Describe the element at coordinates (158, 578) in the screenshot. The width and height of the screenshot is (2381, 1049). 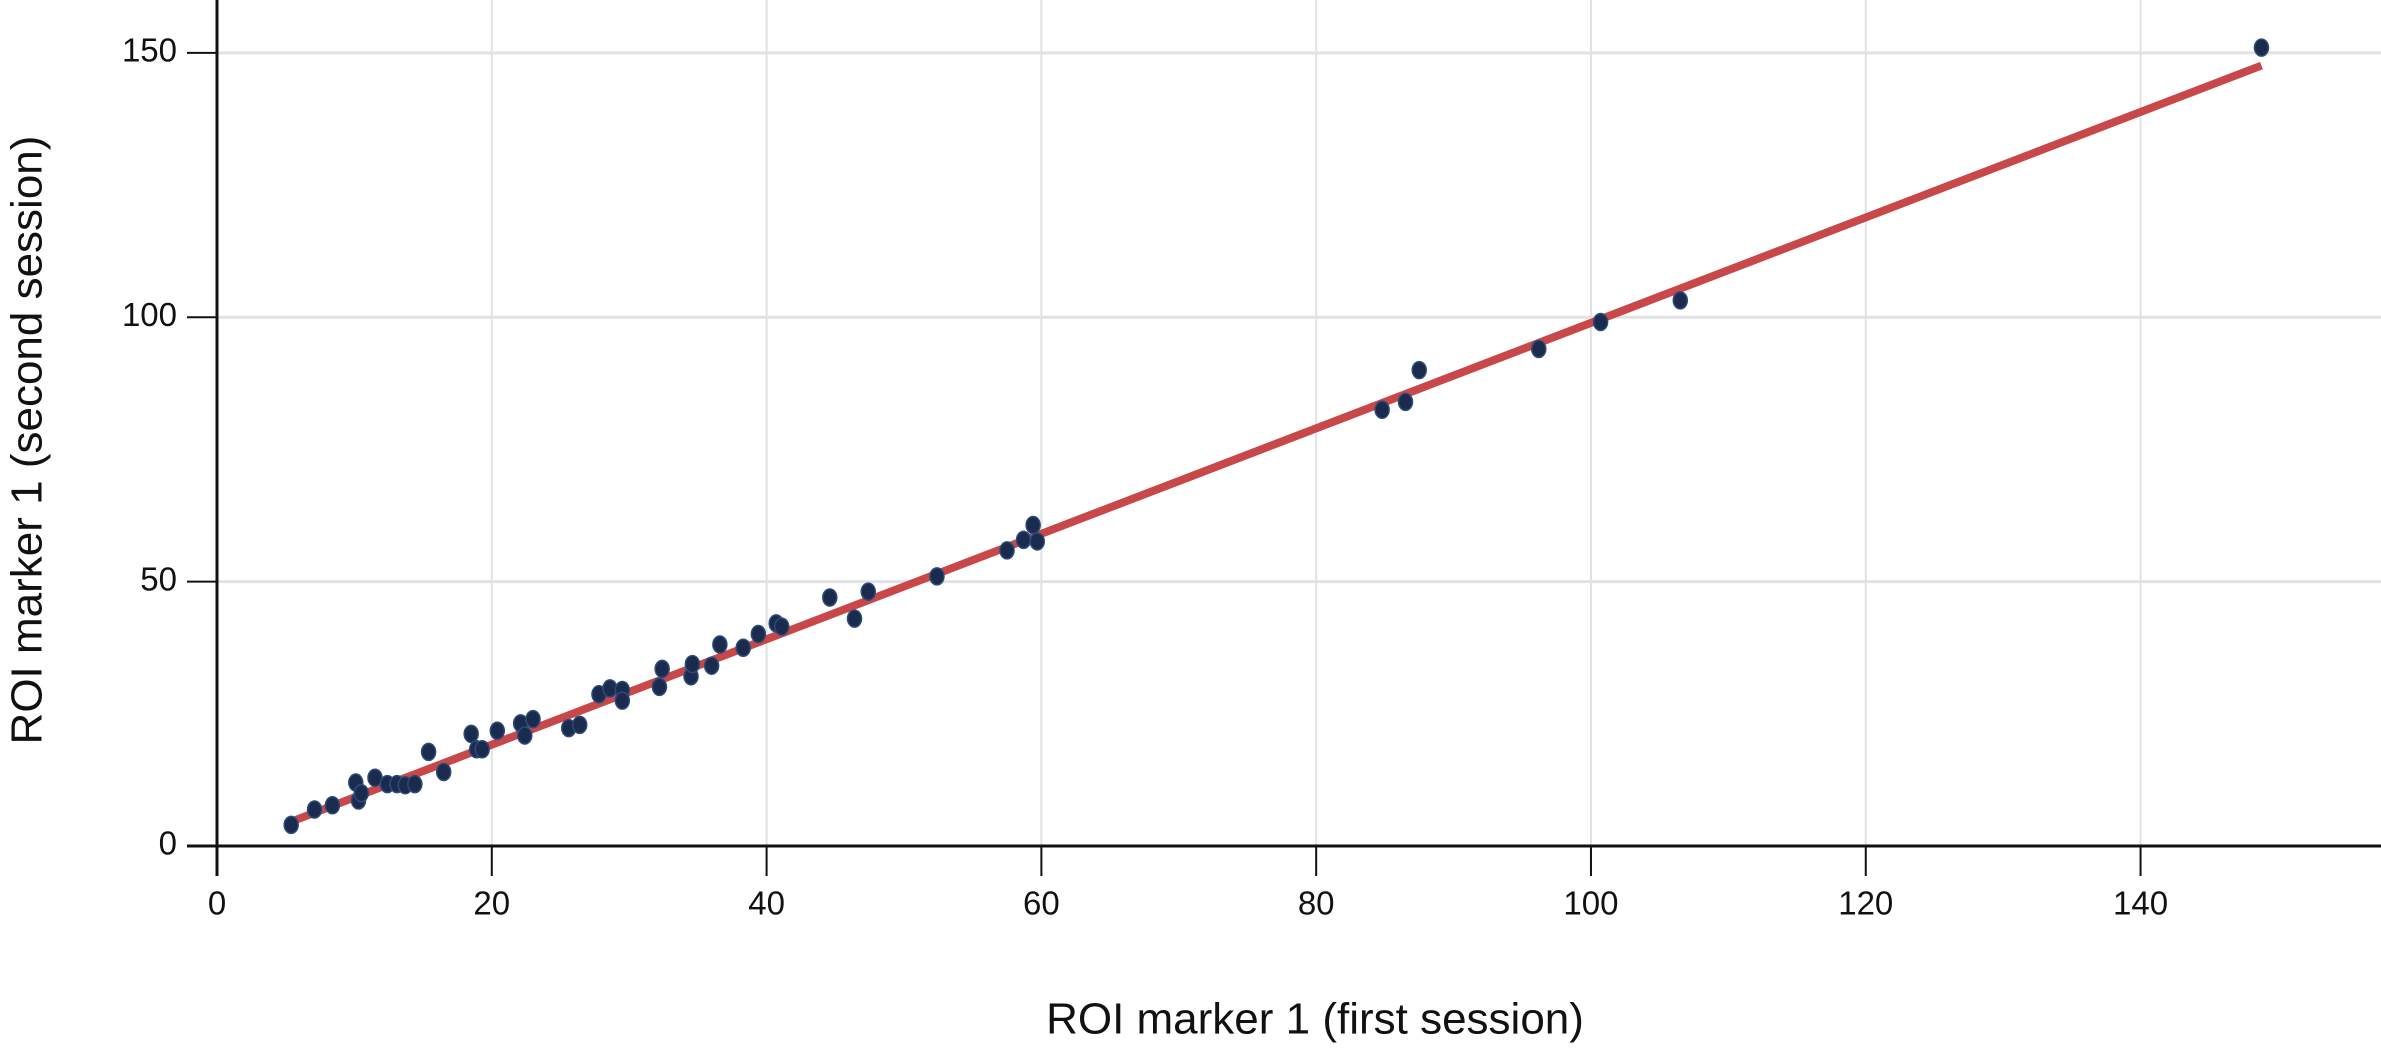
I see `y-tick-label: 50` at that location.